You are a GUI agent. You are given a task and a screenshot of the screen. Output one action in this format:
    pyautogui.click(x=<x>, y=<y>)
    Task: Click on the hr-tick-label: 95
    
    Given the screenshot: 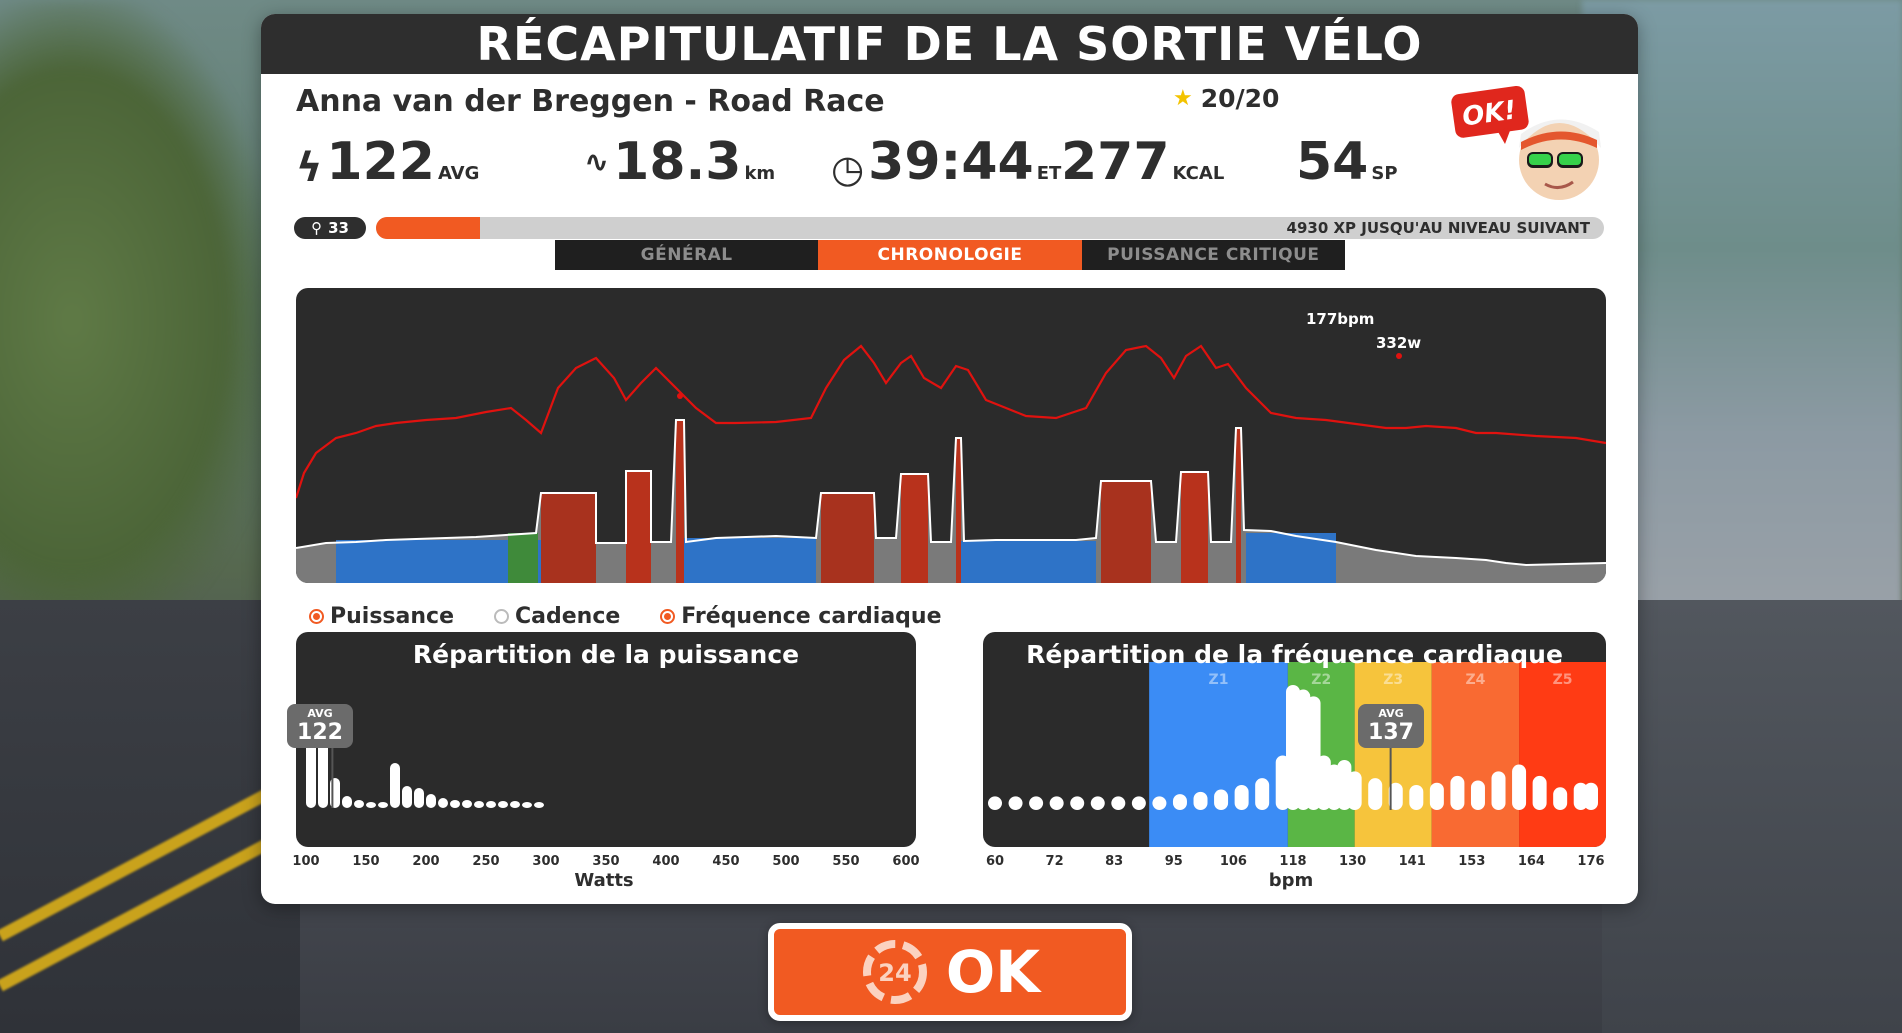 What is the action you would take?
    pyautogui.click(x=1173, y=861)
    